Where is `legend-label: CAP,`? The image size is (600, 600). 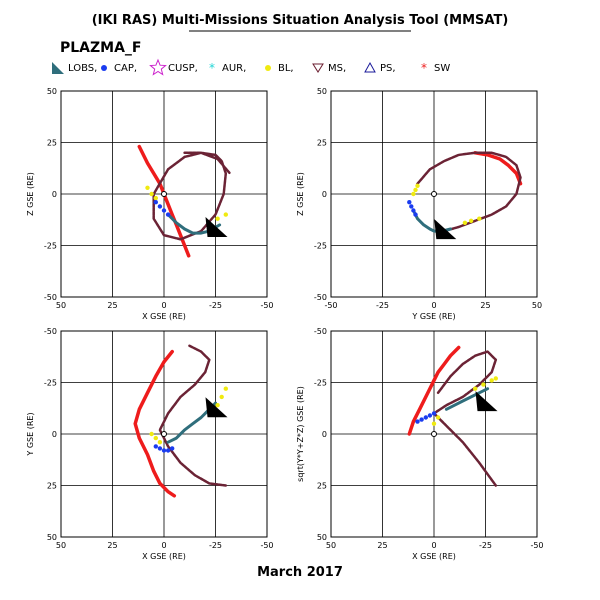 legend-label: CAP, is located at coordinates (125, 68).